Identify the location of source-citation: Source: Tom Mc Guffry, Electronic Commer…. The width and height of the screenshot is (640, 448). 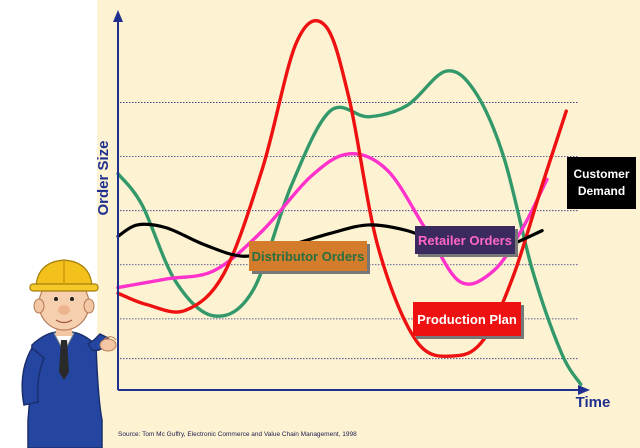
(237, 434).